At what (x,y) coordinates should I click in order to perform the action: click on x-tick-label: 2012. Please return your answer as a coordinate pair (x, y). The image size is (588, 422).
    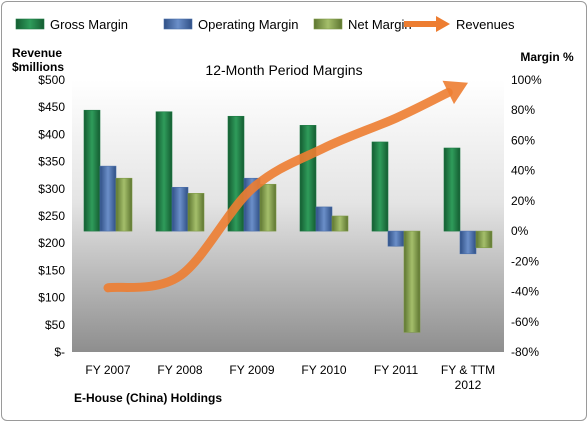
    Looking at the image, I should click on (468, 385).